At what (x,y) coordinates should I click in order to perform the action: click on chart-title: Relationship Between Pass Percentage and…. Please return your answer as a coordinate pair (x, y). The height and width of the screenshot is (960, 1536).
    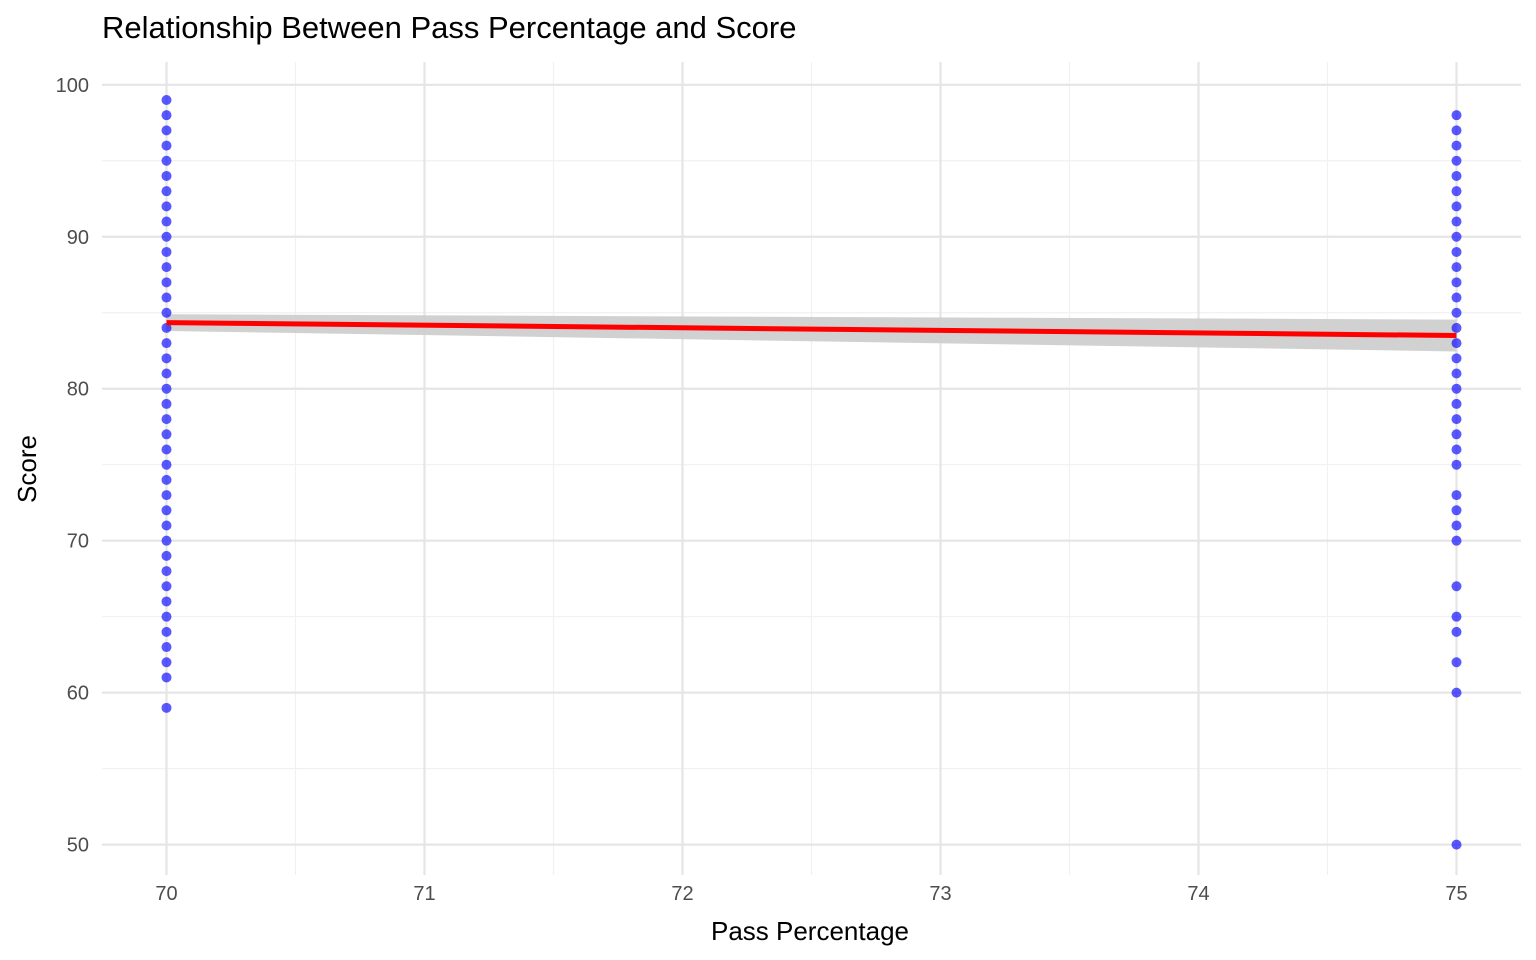
    Looking at the image, I should click on (449, 27).